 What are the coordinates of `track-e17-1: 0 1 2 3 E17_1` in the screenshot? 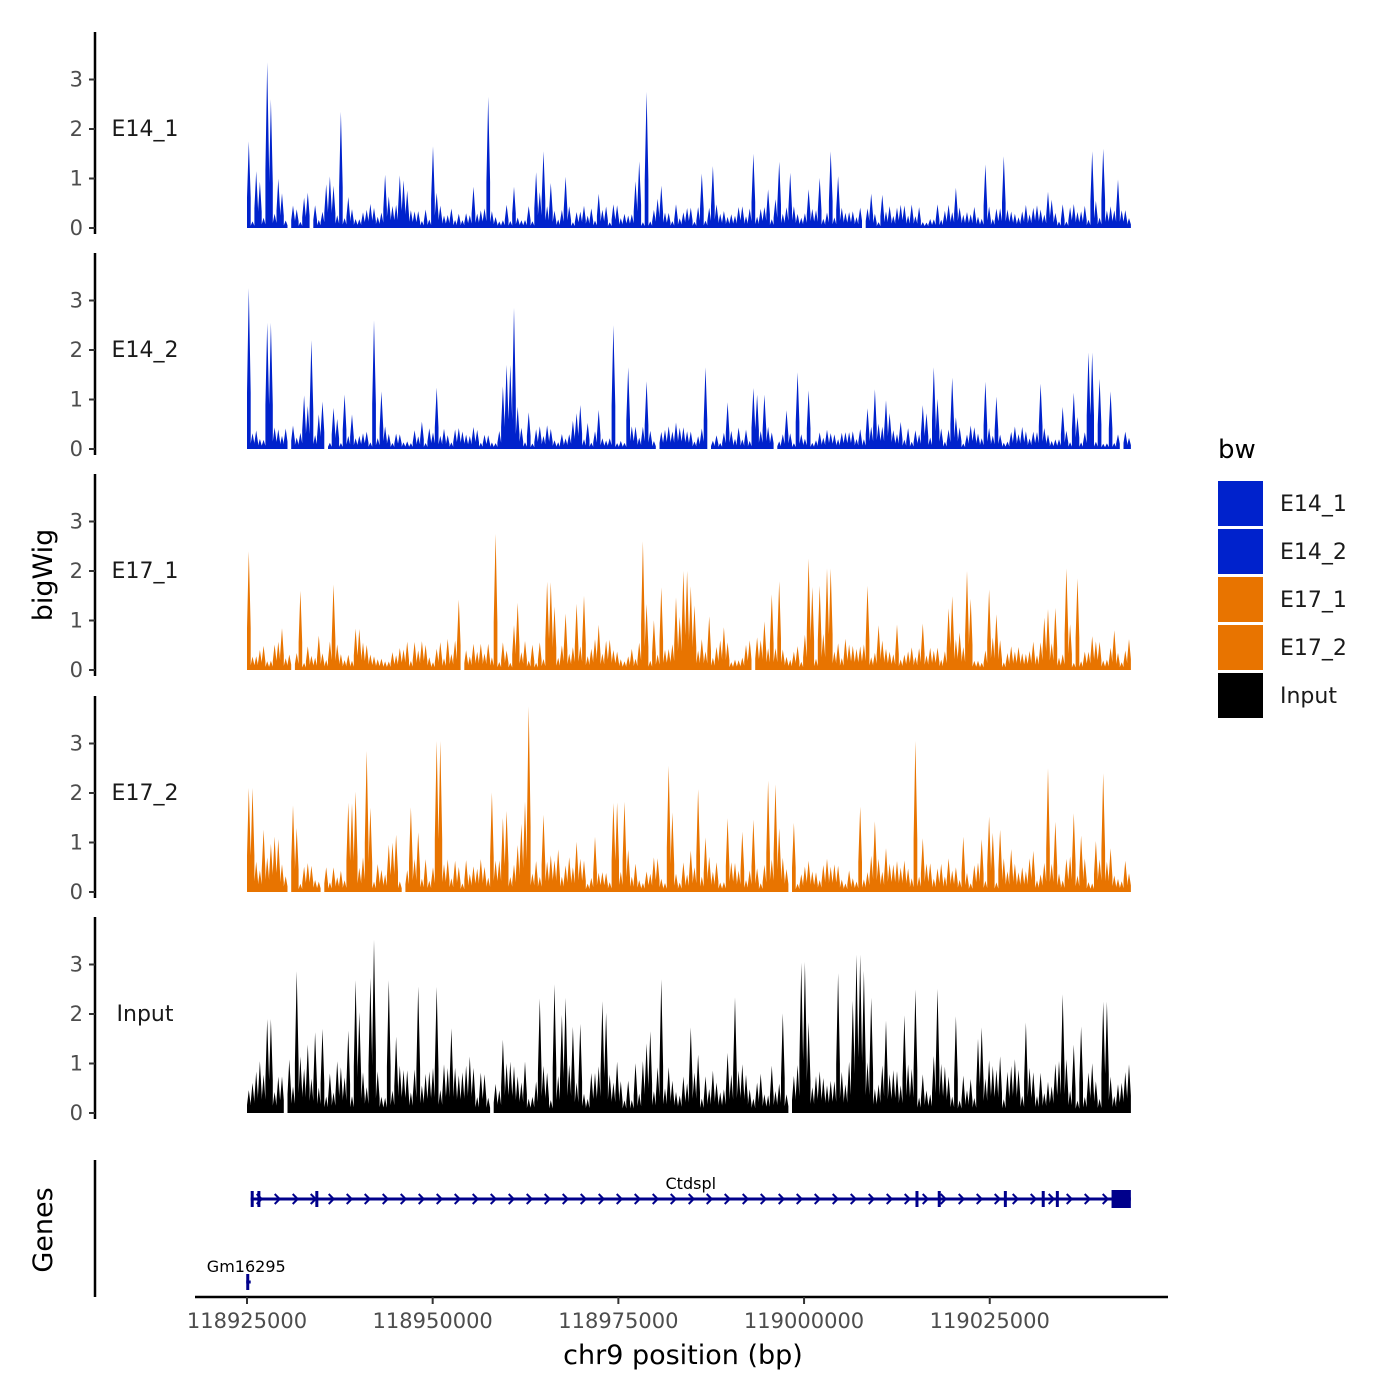 It's located at (600, 578).